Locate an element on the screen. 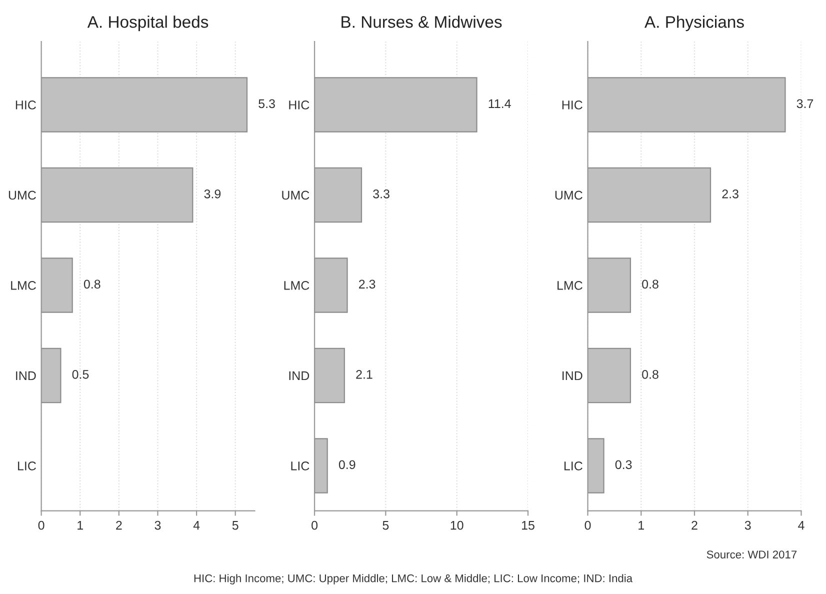 This screenshot has height=594, width=826. chart-title: A. Hospital beds is located at coordinates (147, 24).